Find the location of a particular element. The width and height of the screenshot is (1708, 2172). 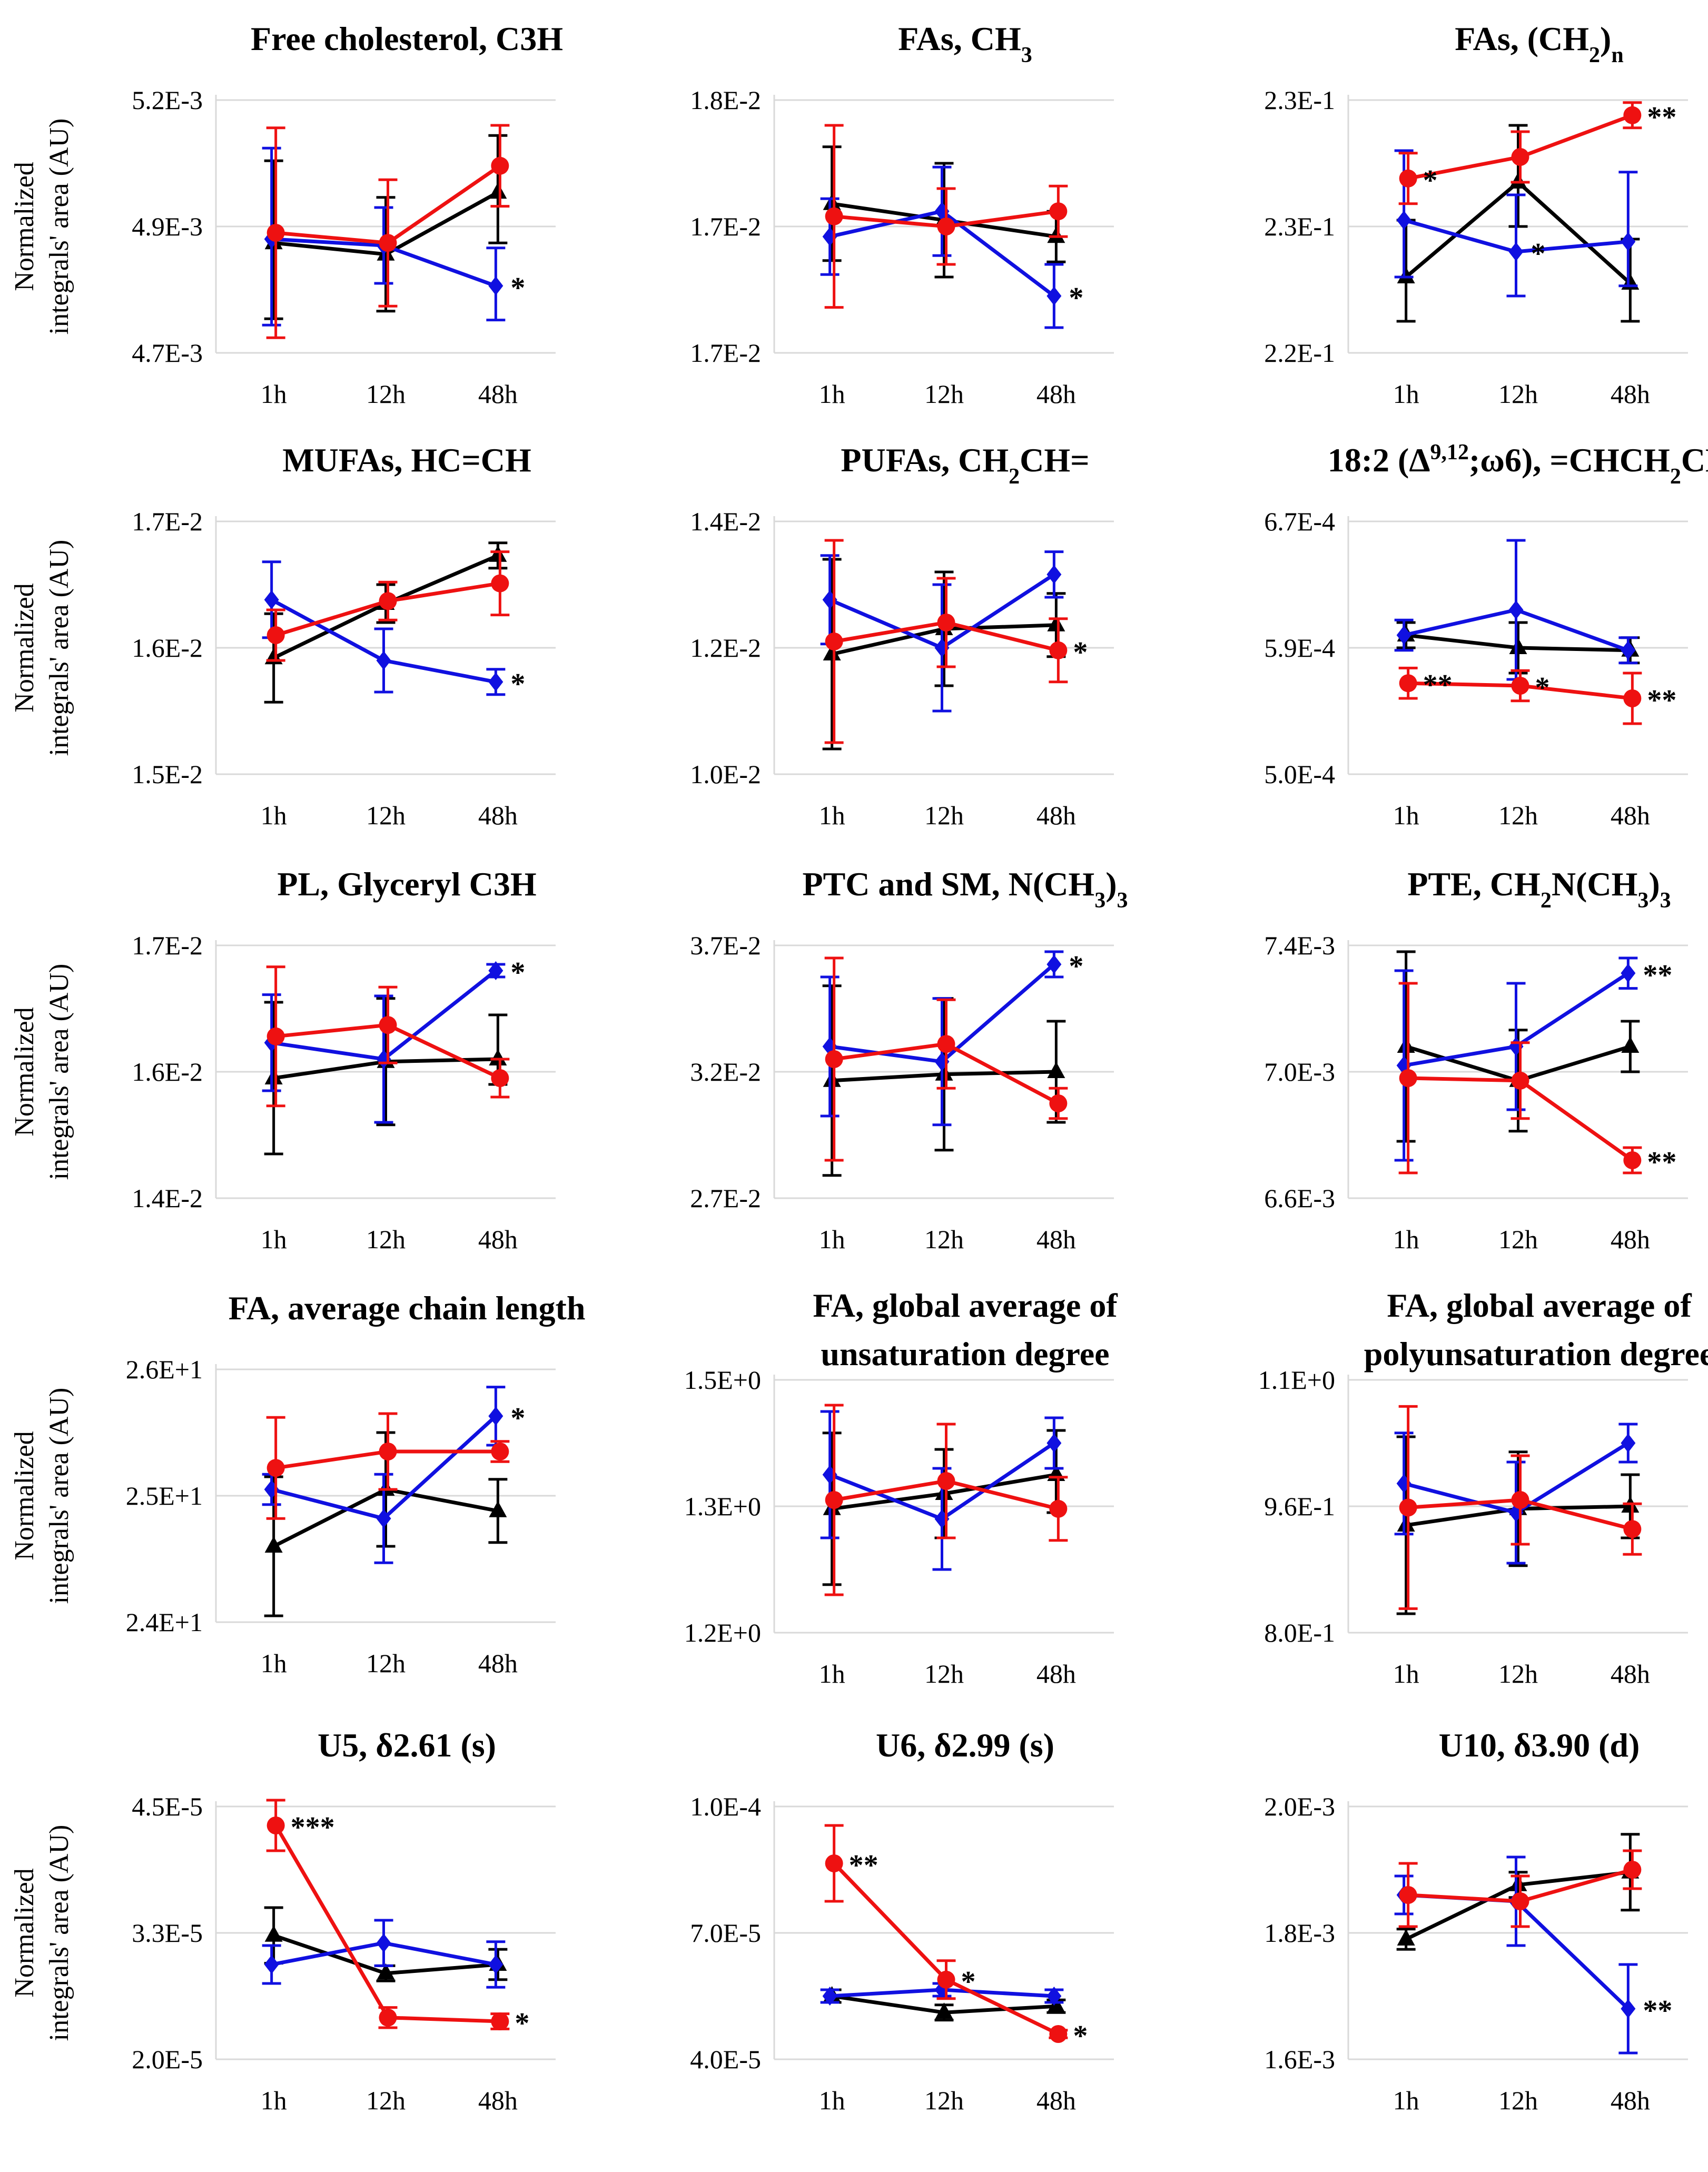

y-tick-label: 1.5E+0 is located at coordinates (722, 1380).